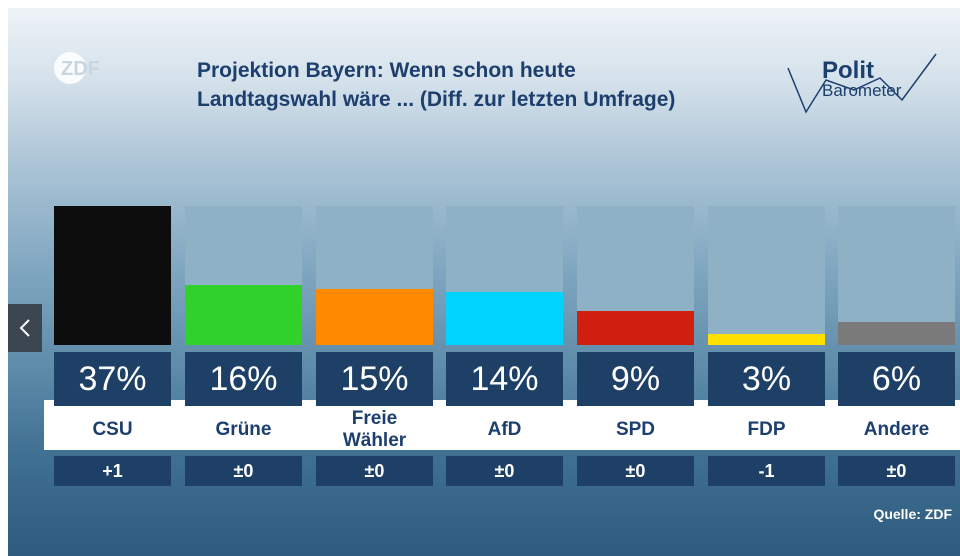  What do you see at coordinates (243, 379) in the screenshot?
I see `value-label: 16%` at bounding box center [243, 379].